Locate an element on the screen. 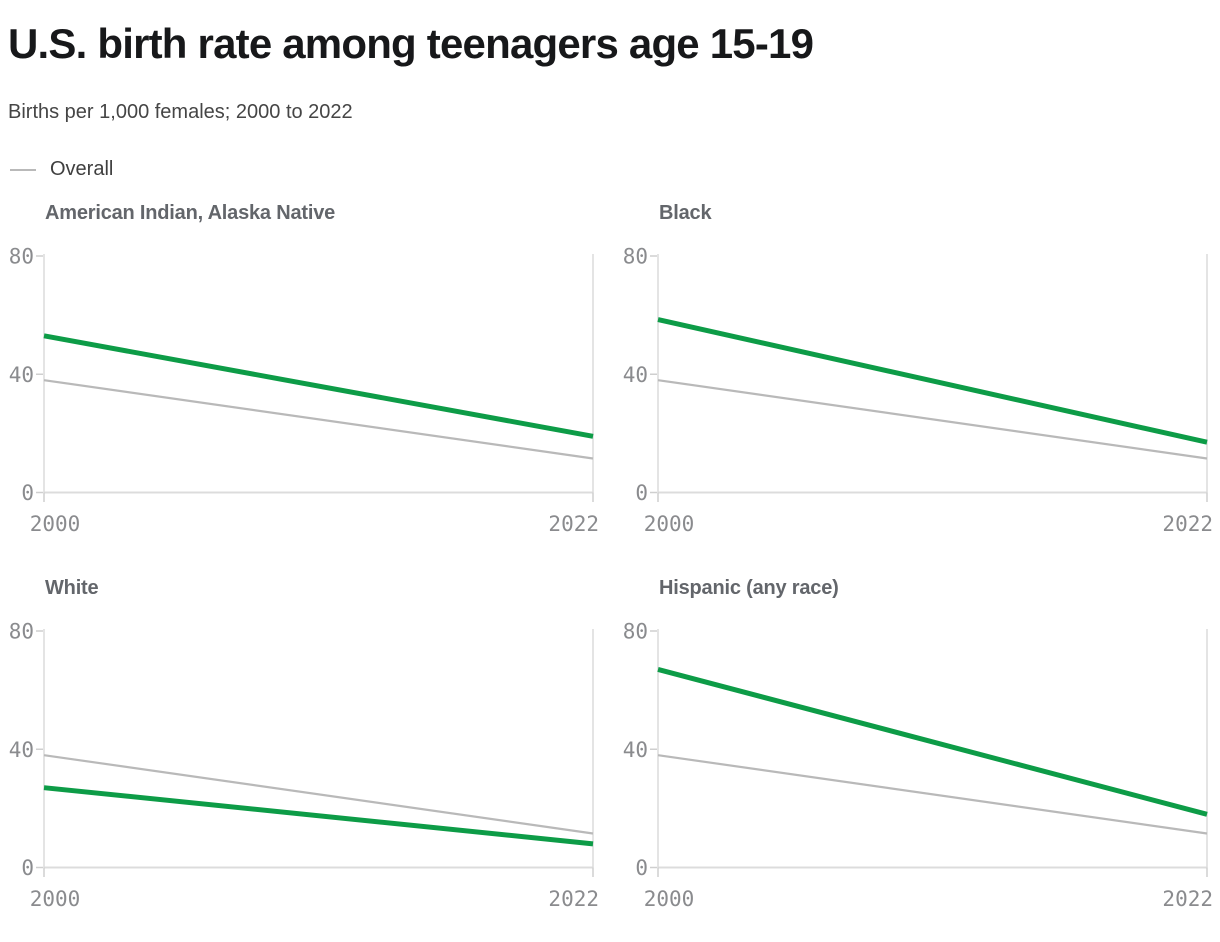  legend: Overall is located at coordinates (615, 169).